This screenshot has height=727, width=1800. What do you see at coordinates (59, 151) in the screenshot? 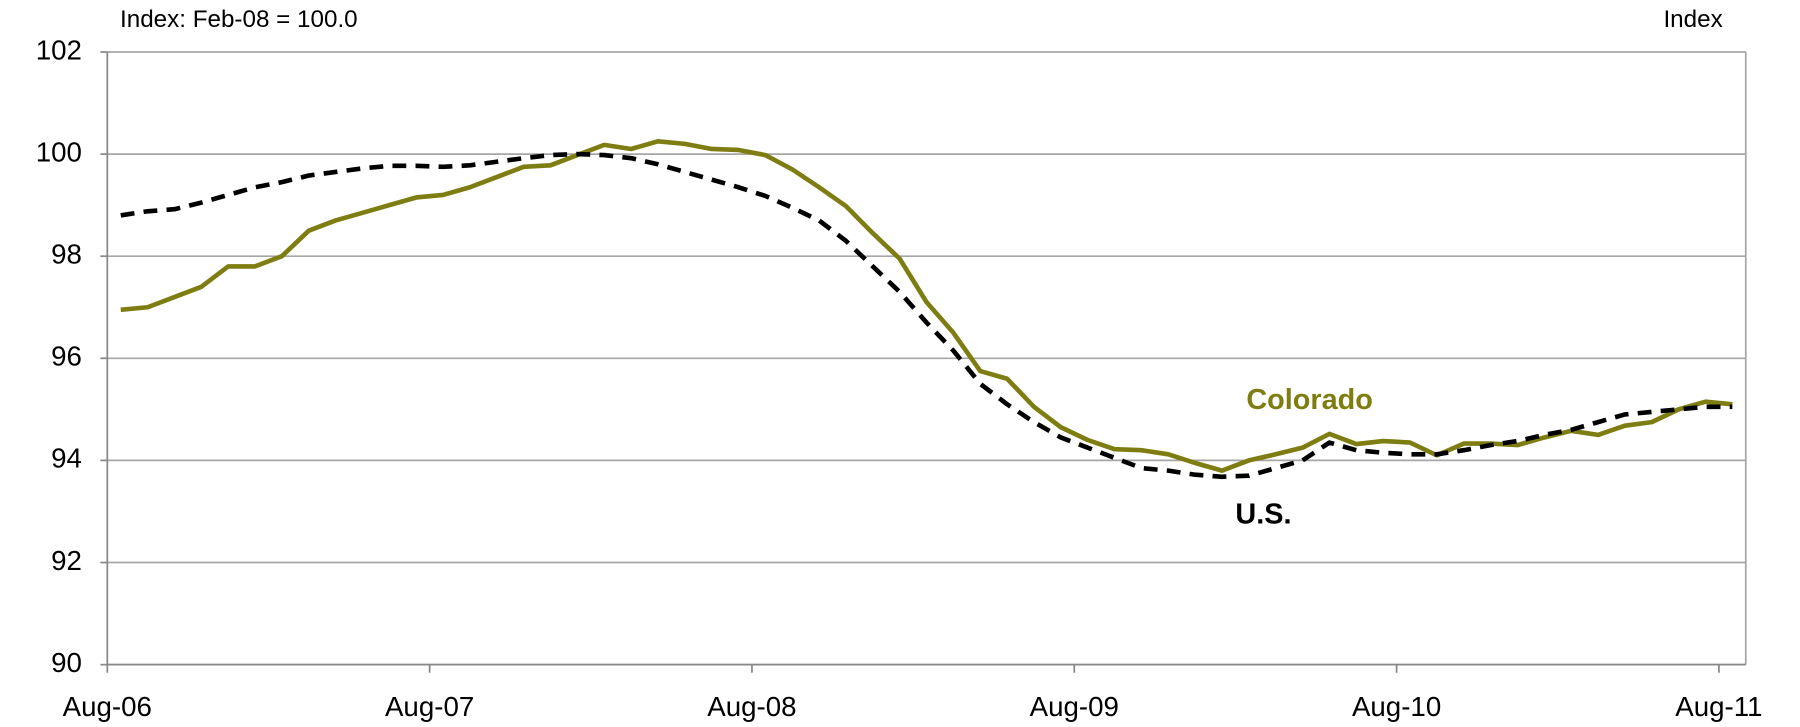
I see `y-tick-label: 100` at bounding box center [59, 151].